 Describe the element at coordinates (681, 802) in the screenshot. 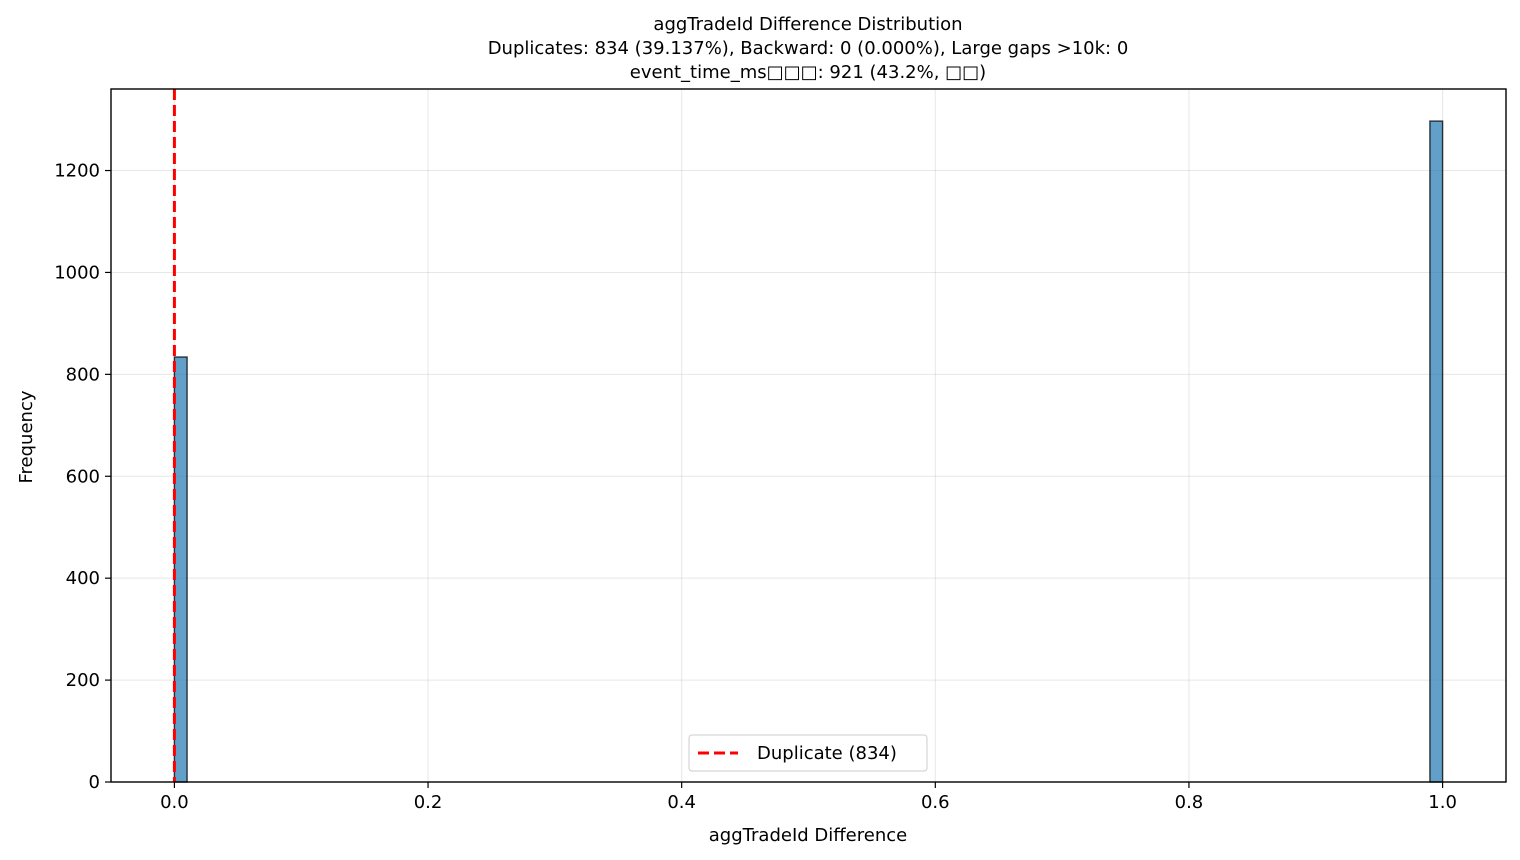

I see `x-tick-label: 0.4` at that location.